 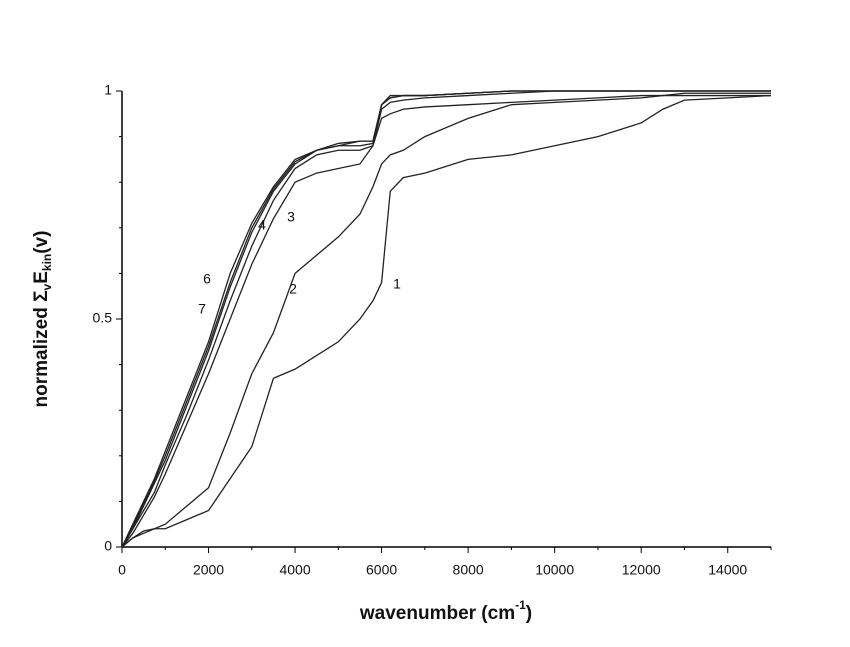 I want to click on x-tick-label: 14000, so click(x=727, y=570).